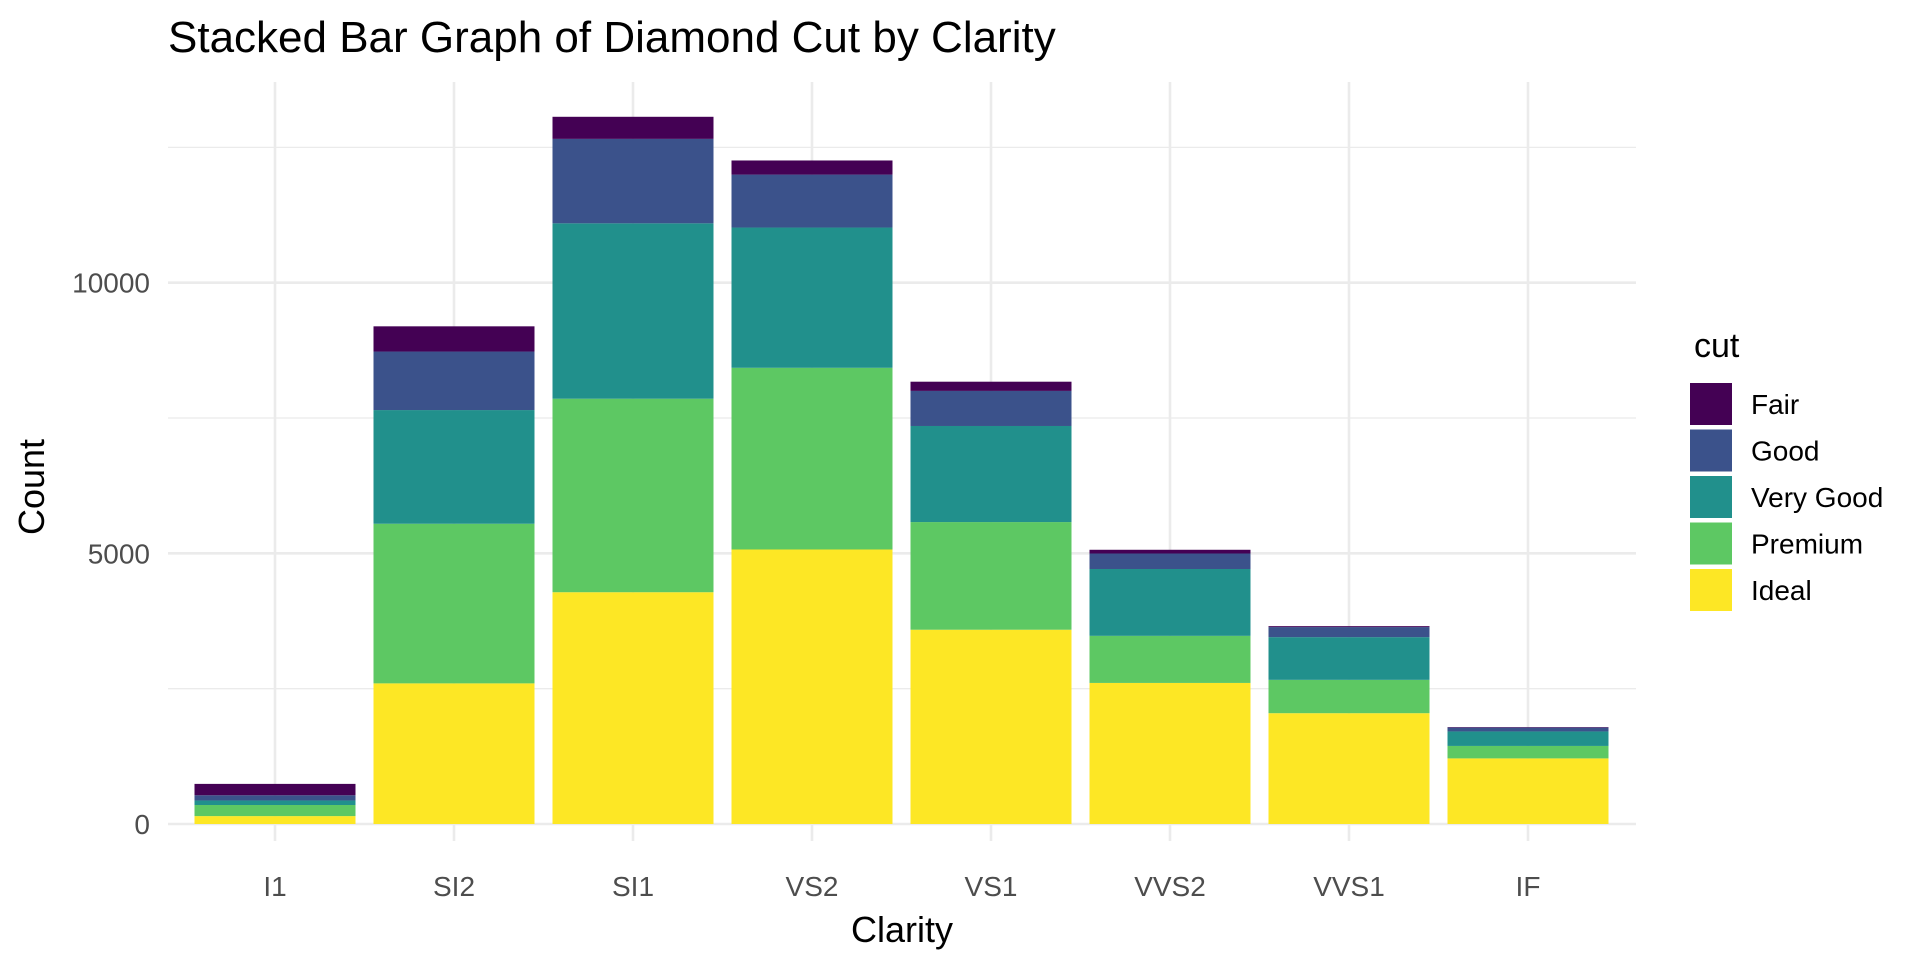 The height and width of the screenshot is (960, 1920). What do you see at coordinates (1349, 632) in the screenshot?
I see `bar-segment-vvs1-good` at bounding box center [1349, 632].